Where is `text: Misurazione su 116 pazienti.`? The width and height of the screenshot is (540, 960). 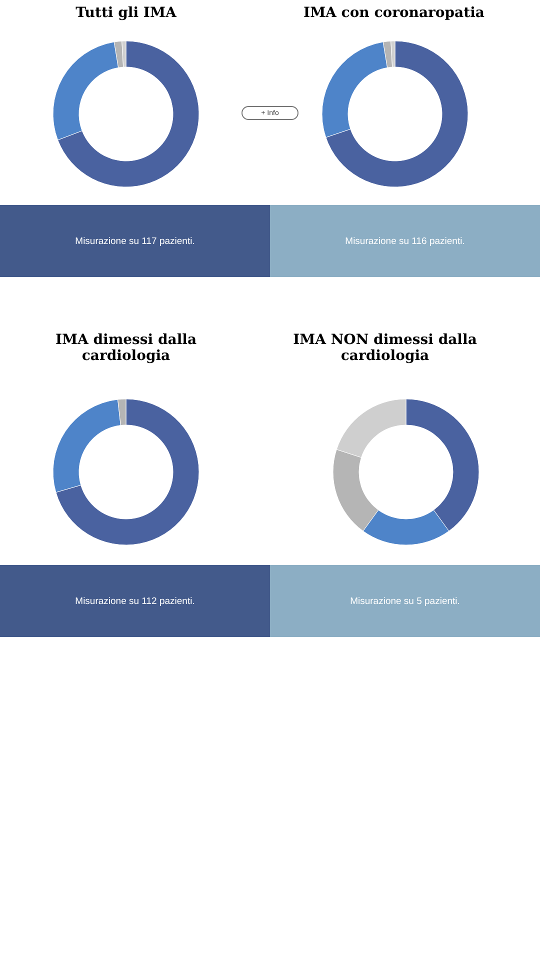
text: Misurazione su 116 pazienti. is located at coordinates (405, 241).